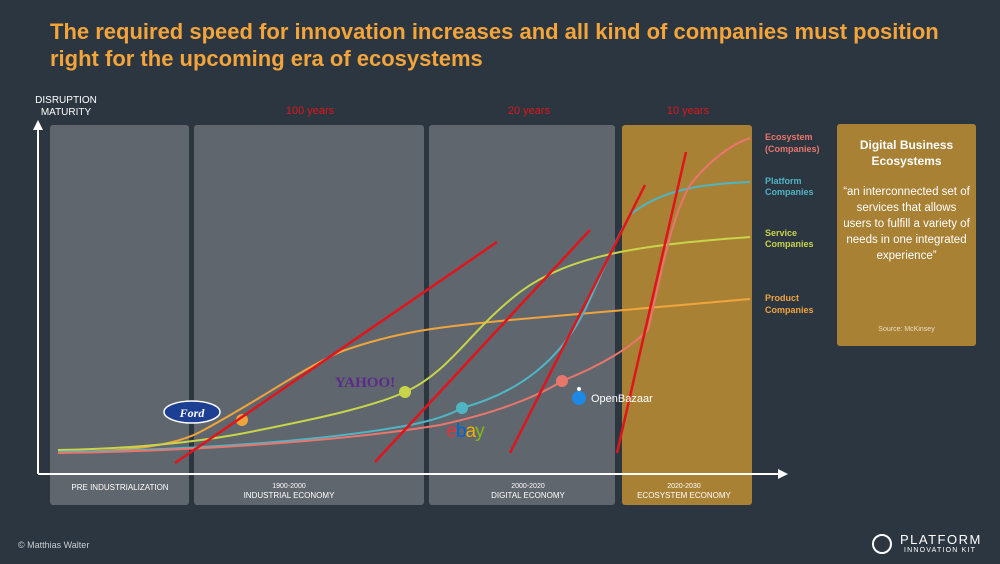 Image resolution: width=1000 pixels, height=564 pixels. Describe the element at coordinates (405, 392) in the screenshot. I see `yahoo-milestone-dot` at that location.